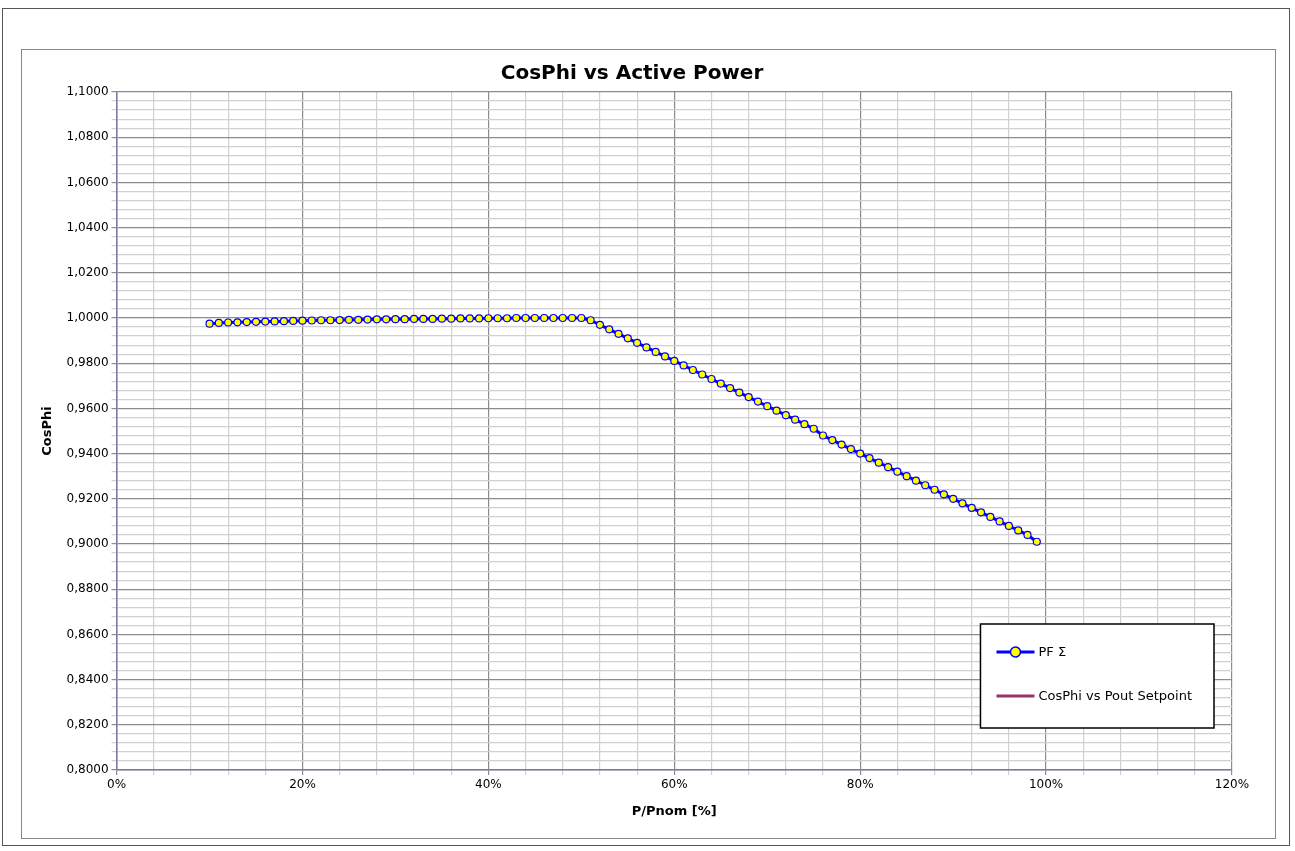 The height and width of the screenshot is (851, 1295). What do you see at coordinates (1232, 784) in the screenshot?
I see `x-tick-label: 120%` at bounding box center [1232, 784].